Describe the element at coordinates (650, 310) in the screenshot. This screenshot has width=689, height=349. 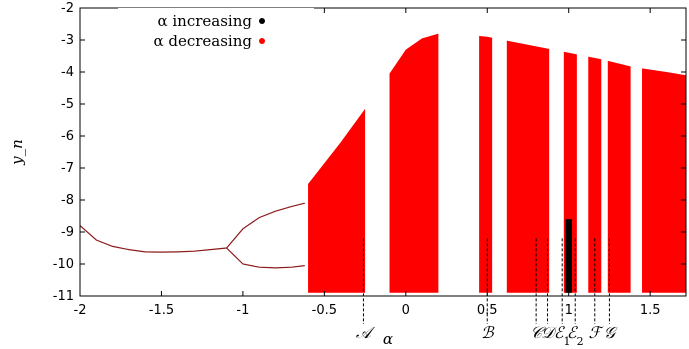
I see `x-tick-label: 1.5` at that location.